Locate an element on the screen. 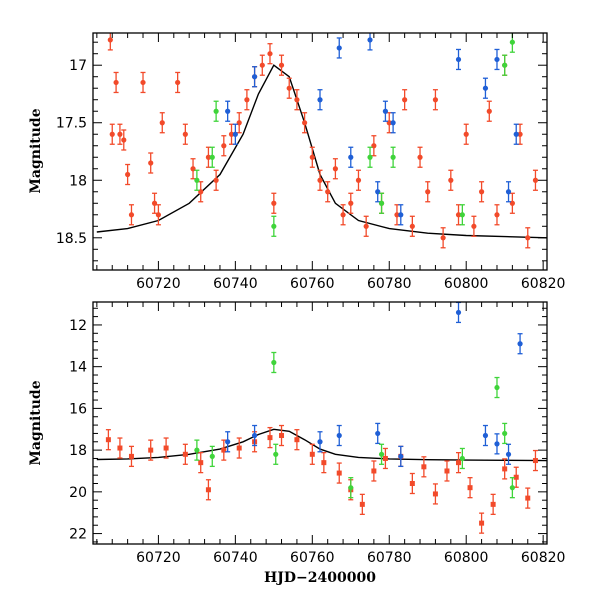  y-tick-label: 22 is located at coordinates (78, 535).